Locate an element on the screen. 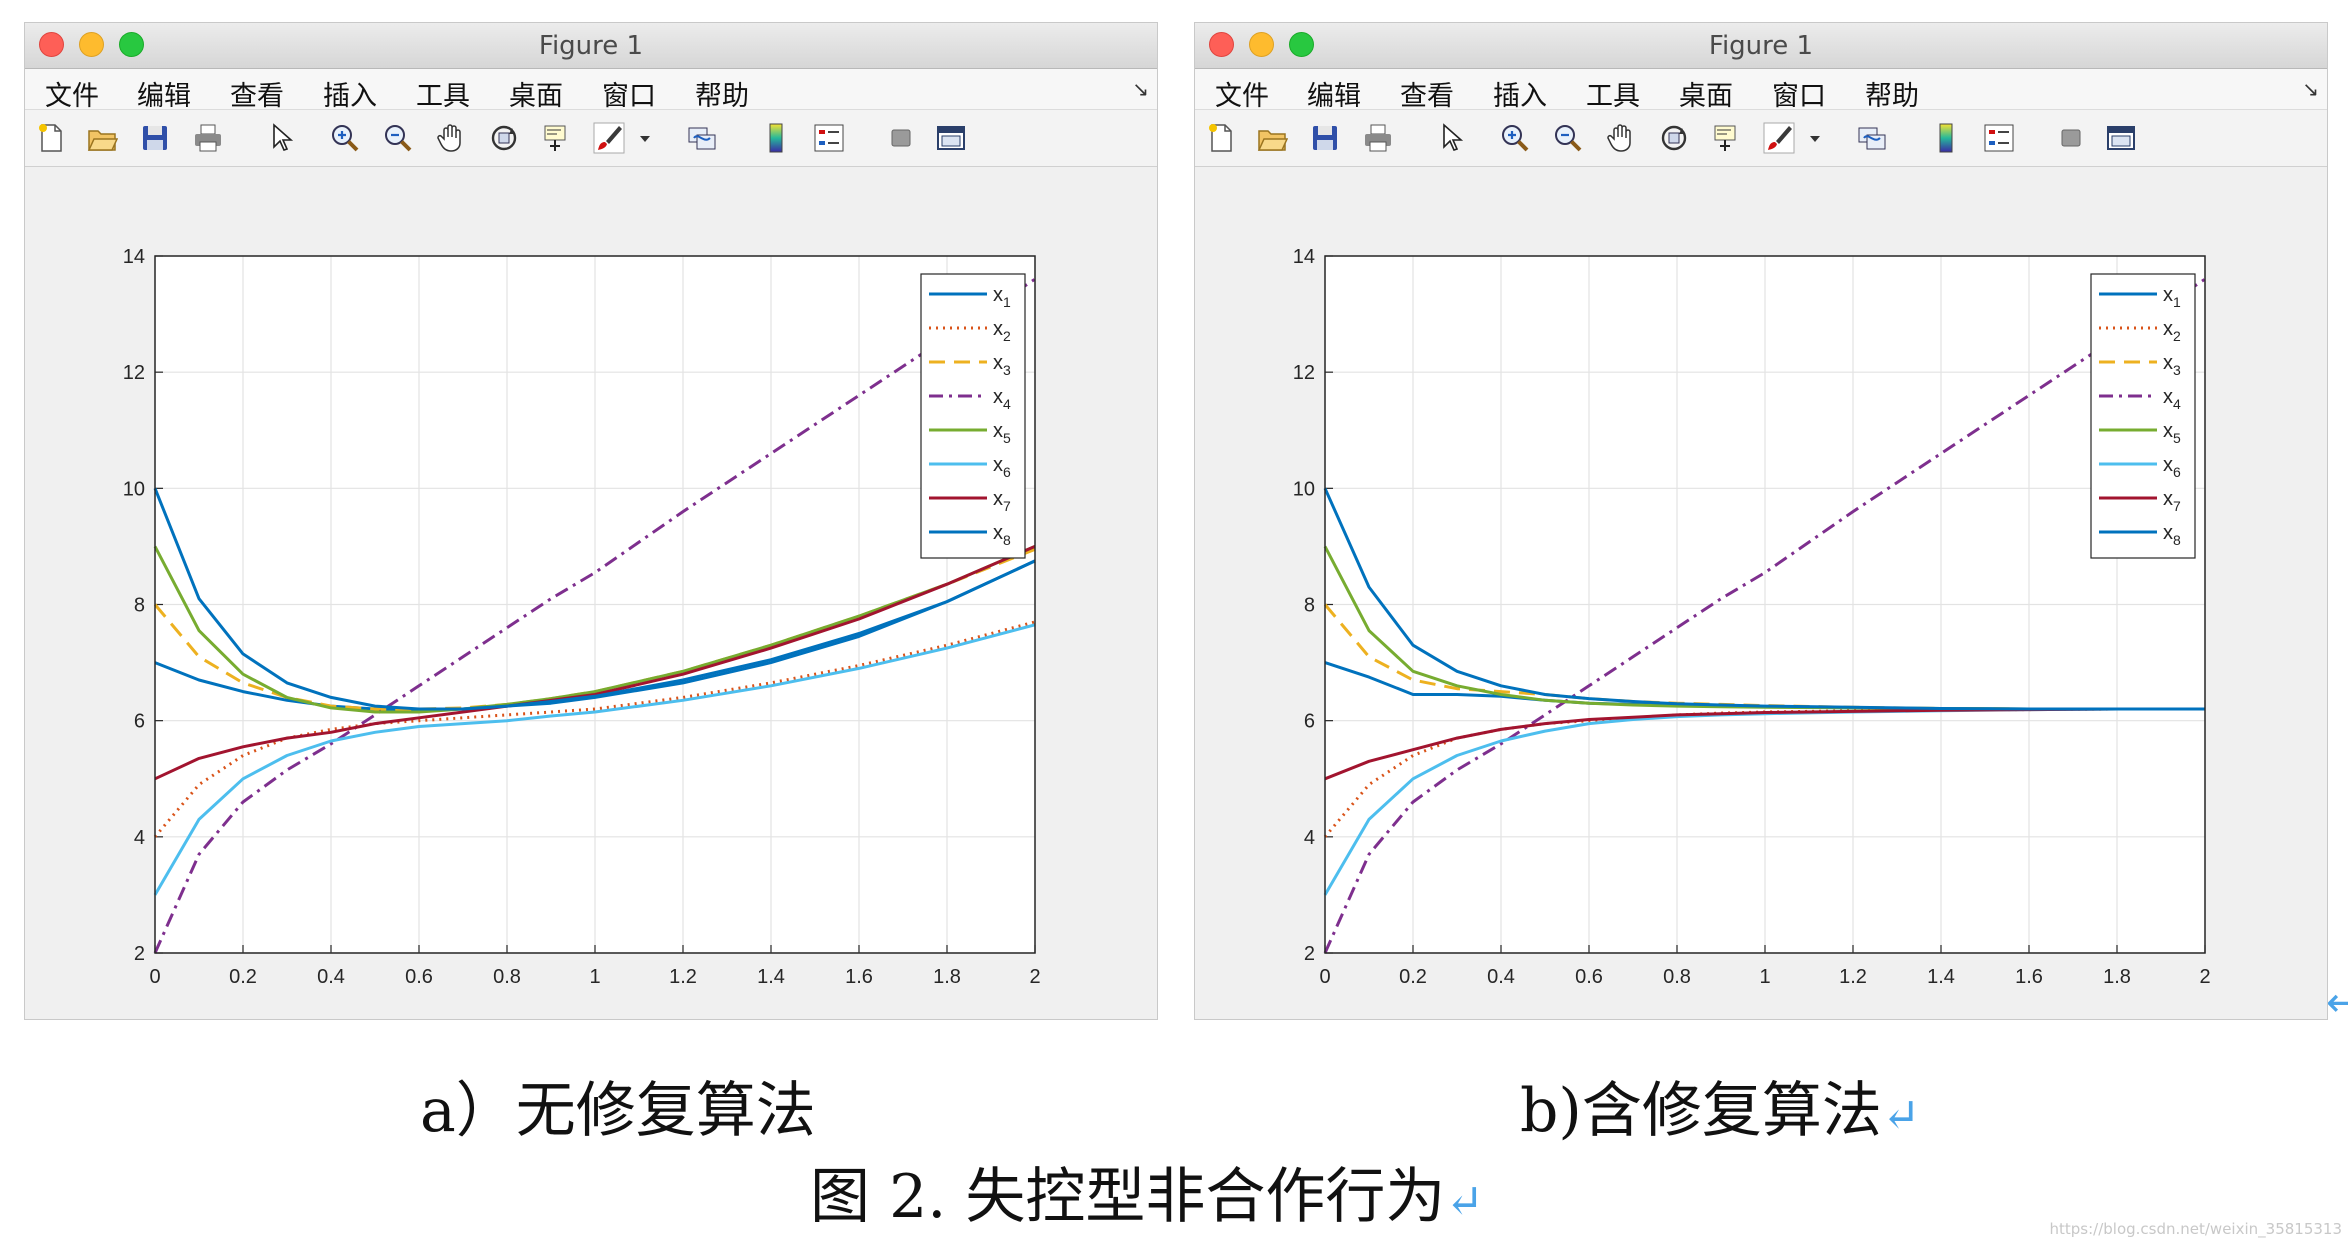 The height and width of the screenshot is (1242, 2348). toolbar is located at coordinates (591, 138).